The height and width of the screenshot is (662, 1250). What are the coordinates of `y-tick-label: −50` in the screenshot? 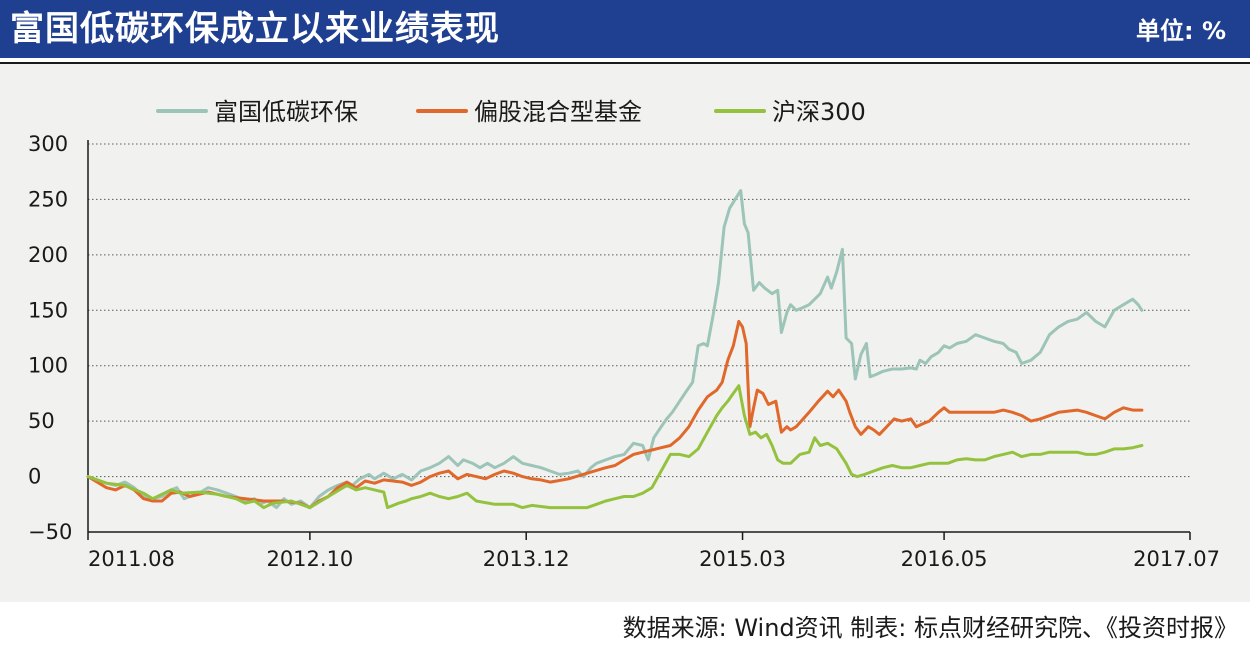 It's located at (50, 532).